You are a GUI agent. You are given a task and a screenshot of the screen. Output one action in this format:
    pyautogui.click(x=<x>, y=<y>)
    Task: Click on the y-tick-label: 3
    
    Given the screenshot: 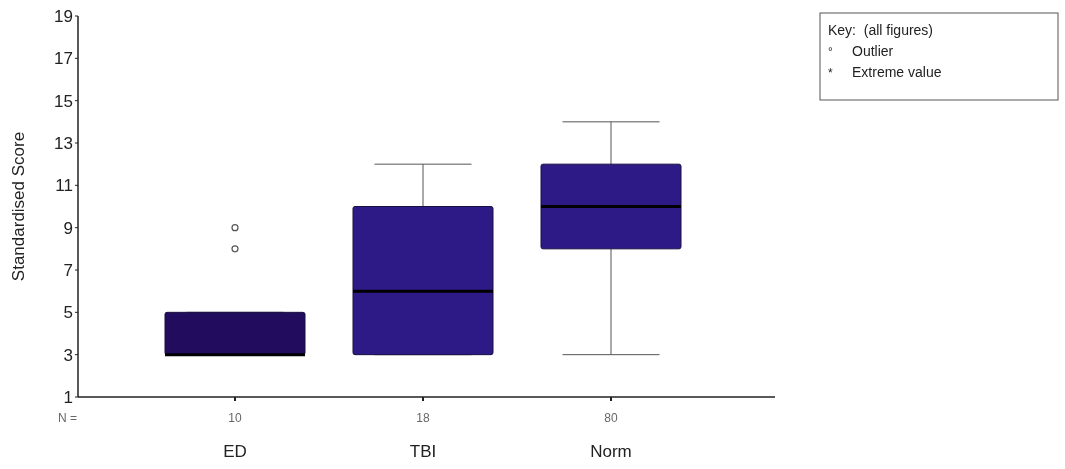 What is the action you would take?
    pyautogui.click(x=68, y=355)
    